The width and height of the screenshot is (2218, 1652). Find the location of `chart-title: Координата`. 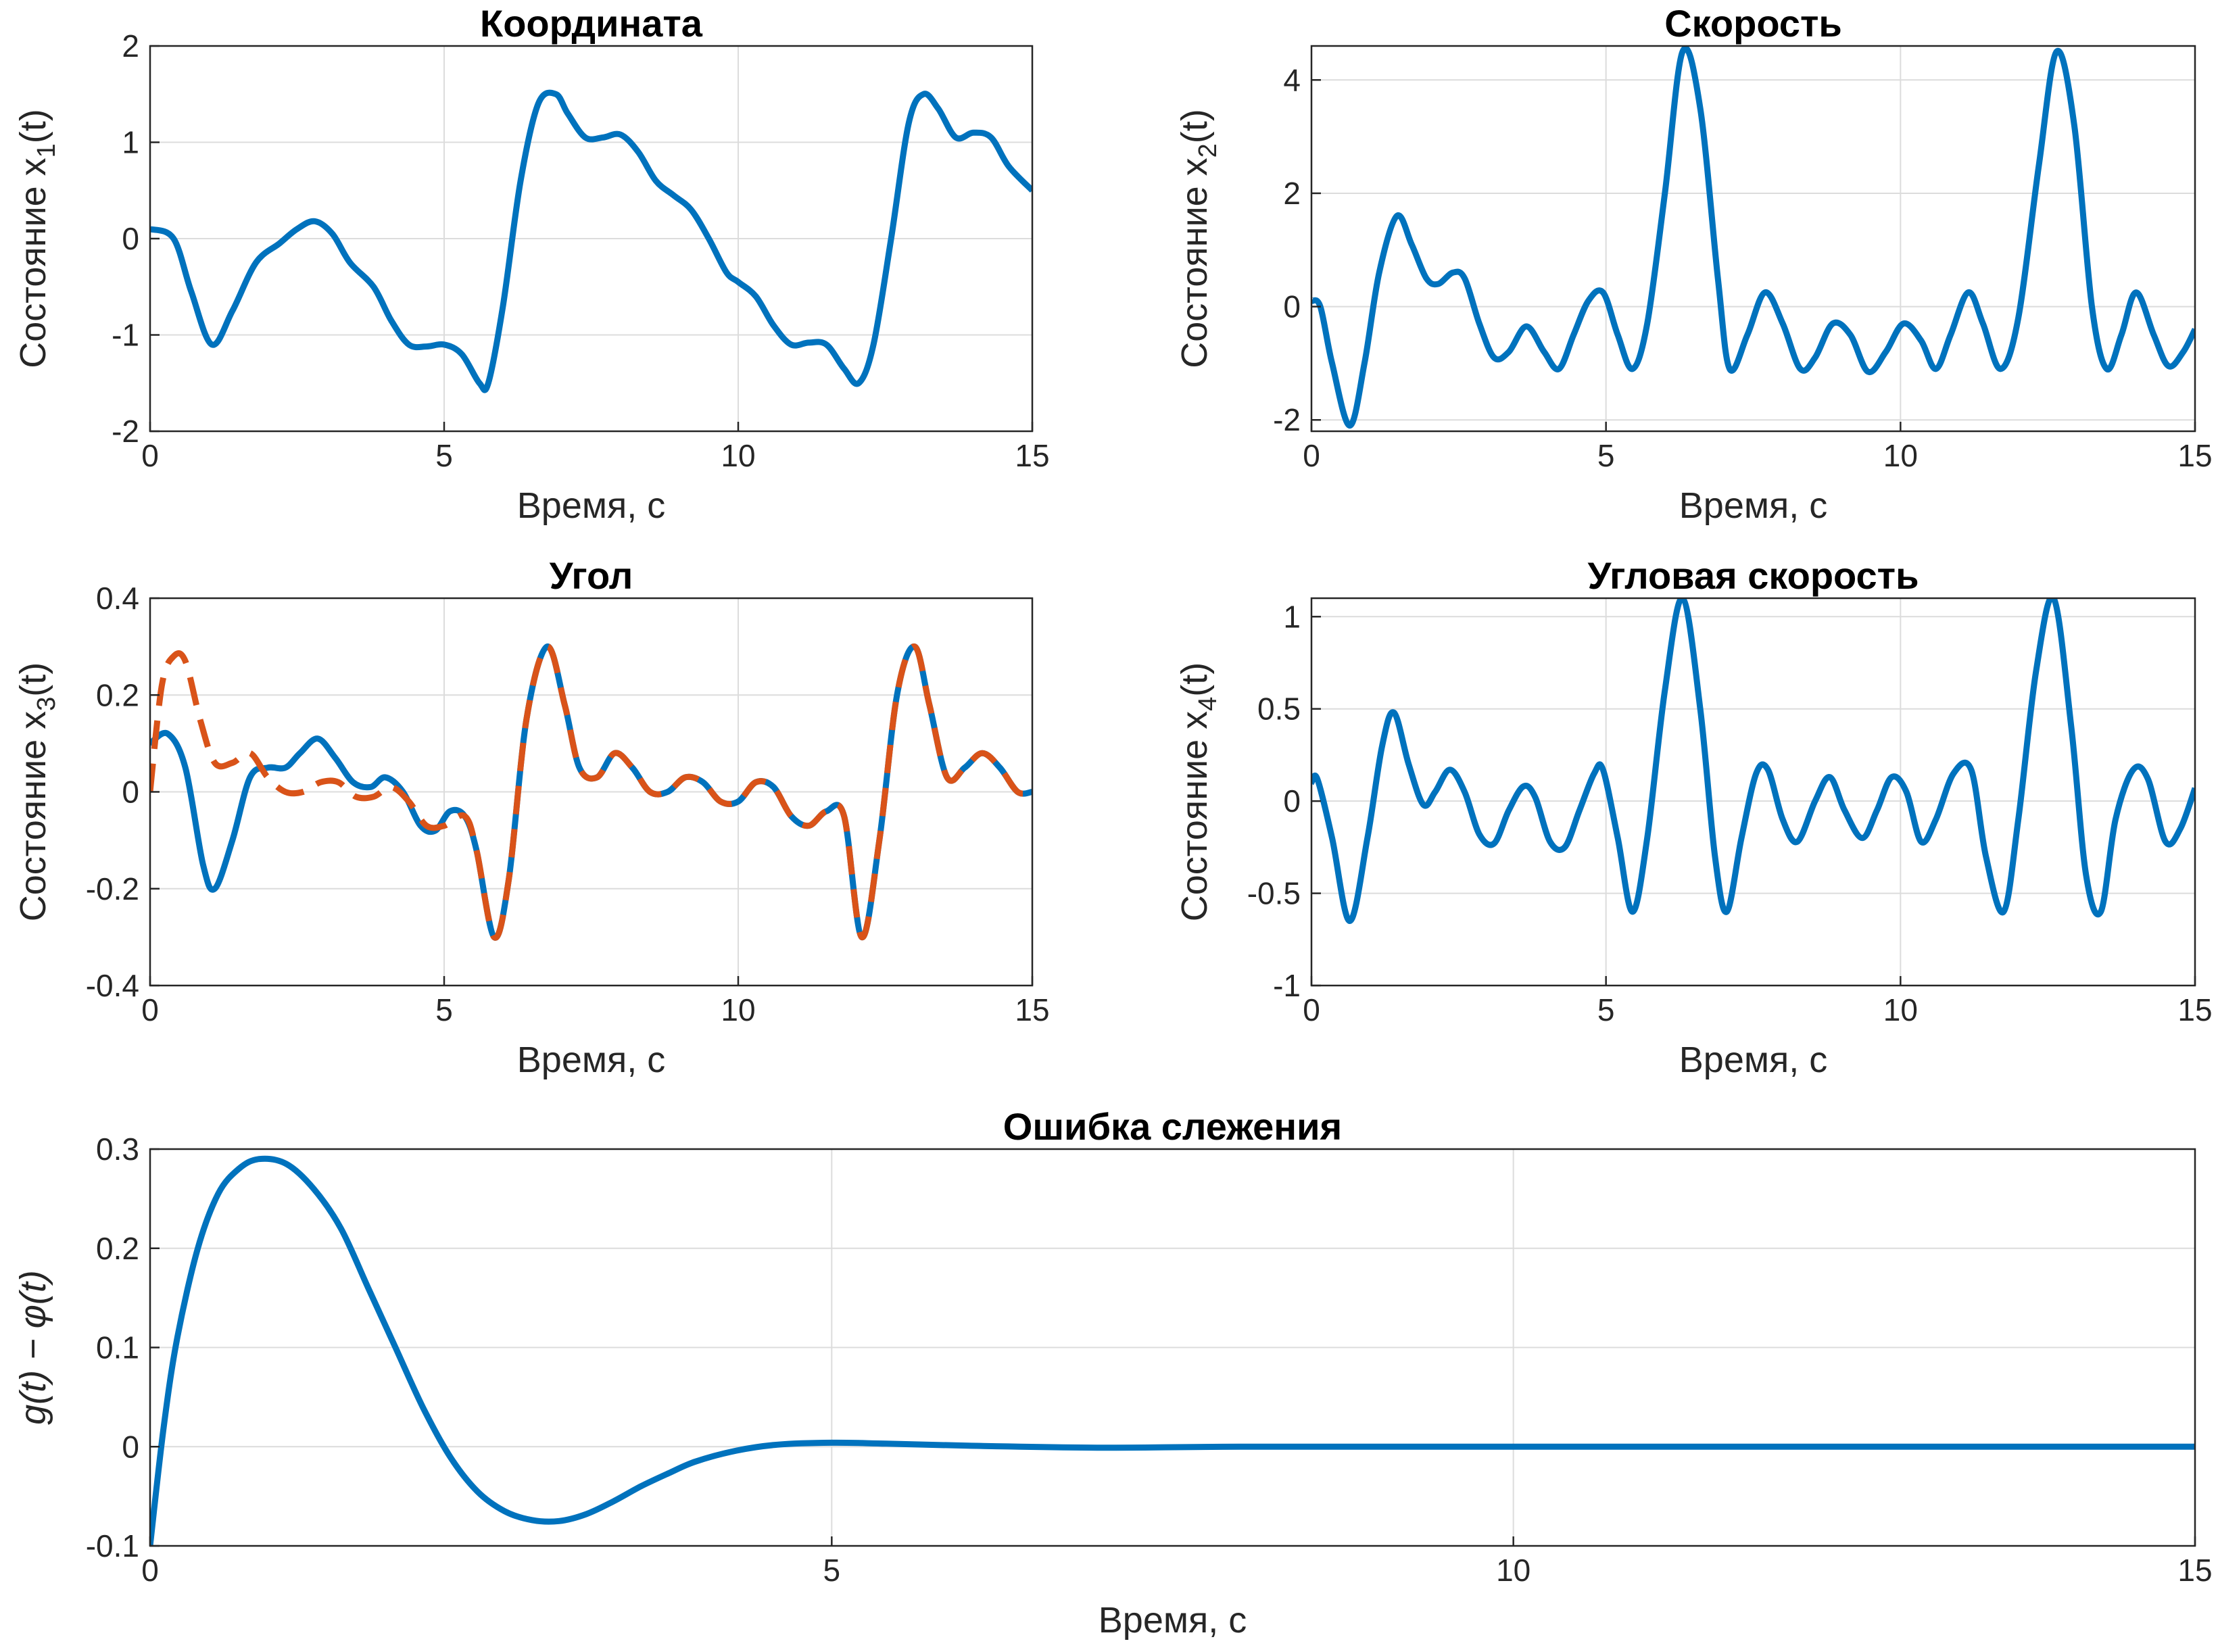

chart-title: Координата is located at coordinates (591, 23).